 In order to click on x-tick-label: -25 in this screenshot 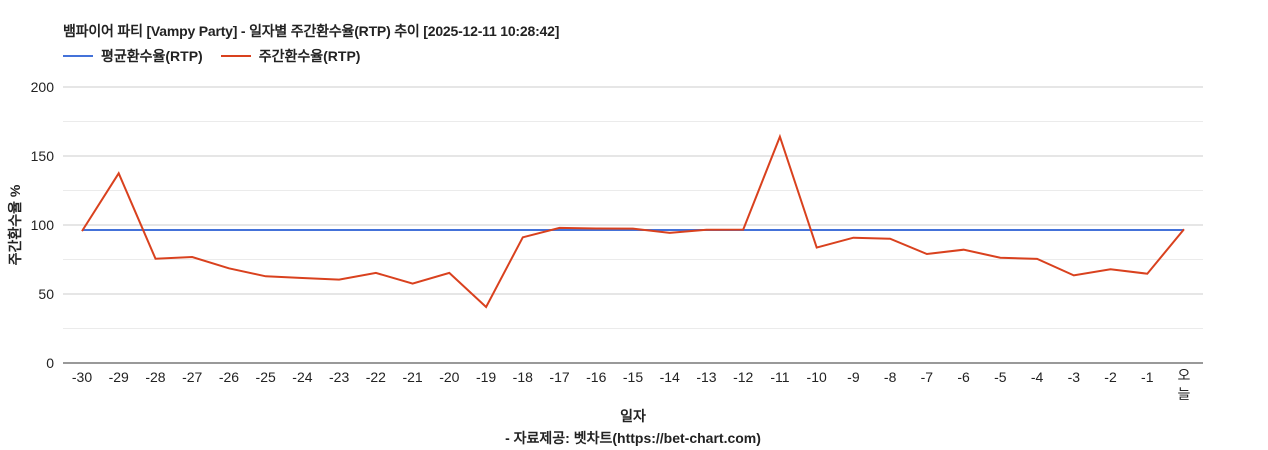, I will do `click(266, 377)`.